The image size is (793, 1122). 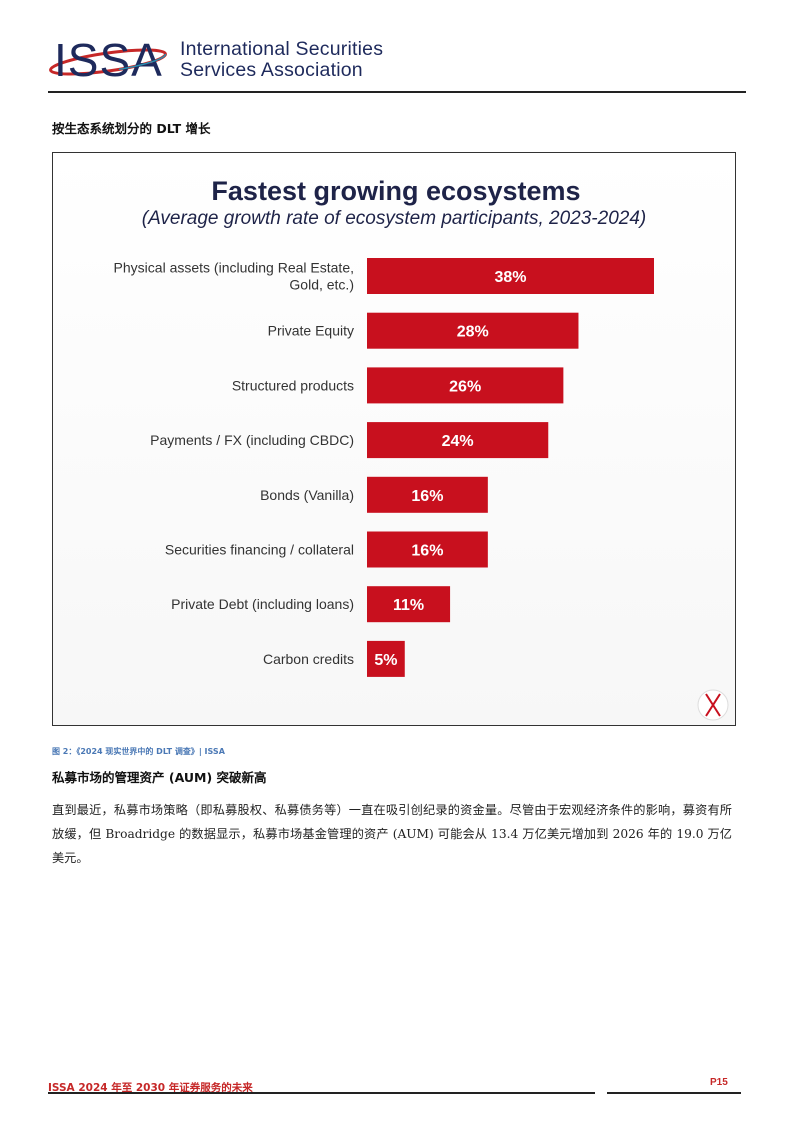 I want to click on bar-value-label: 38%, so click(x=510, y=277).